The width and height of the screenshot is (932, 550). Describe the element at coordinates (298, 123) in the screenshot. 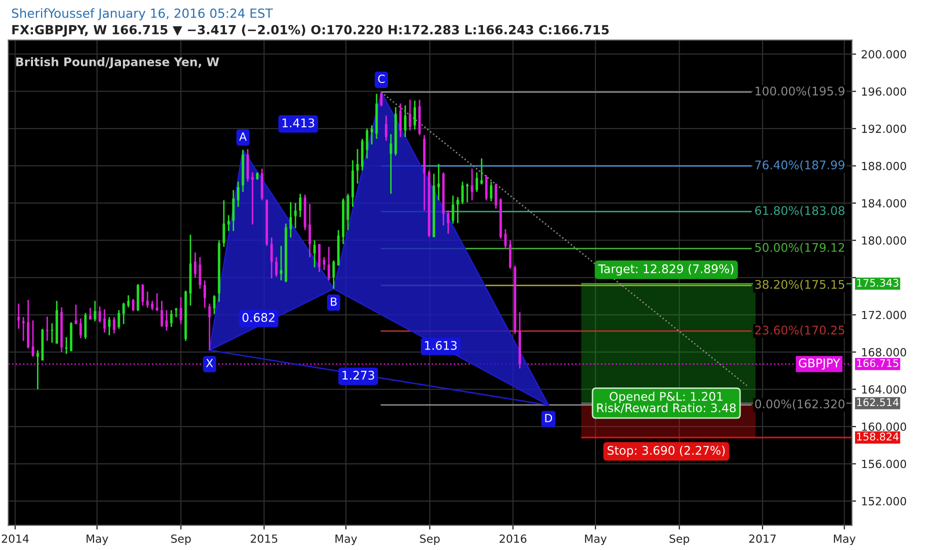

I see `annotation: 1.413` at that location.